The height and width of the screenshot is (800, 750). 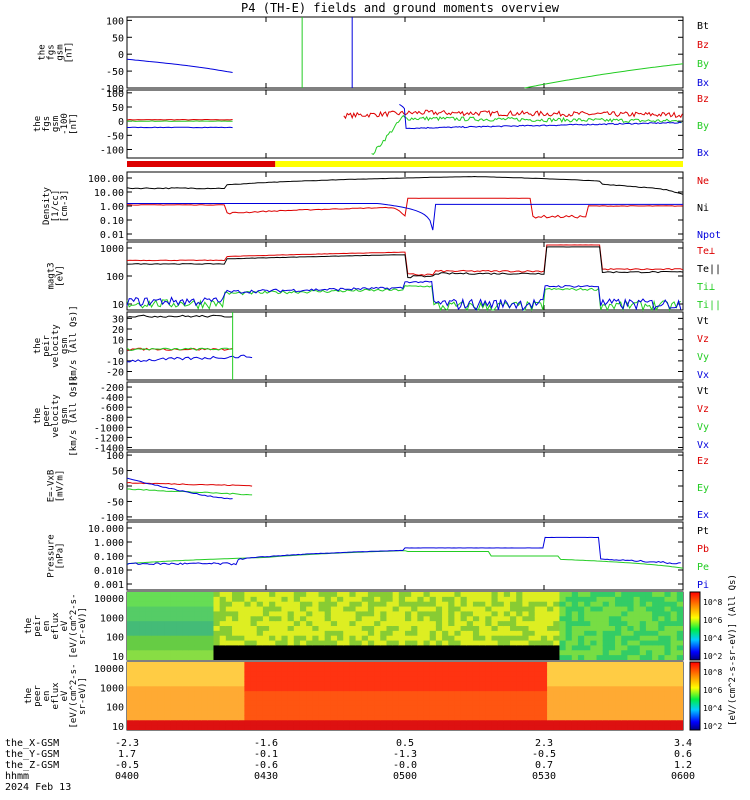 I want to click on legend-red: Bz, so click(x=703, y=99).